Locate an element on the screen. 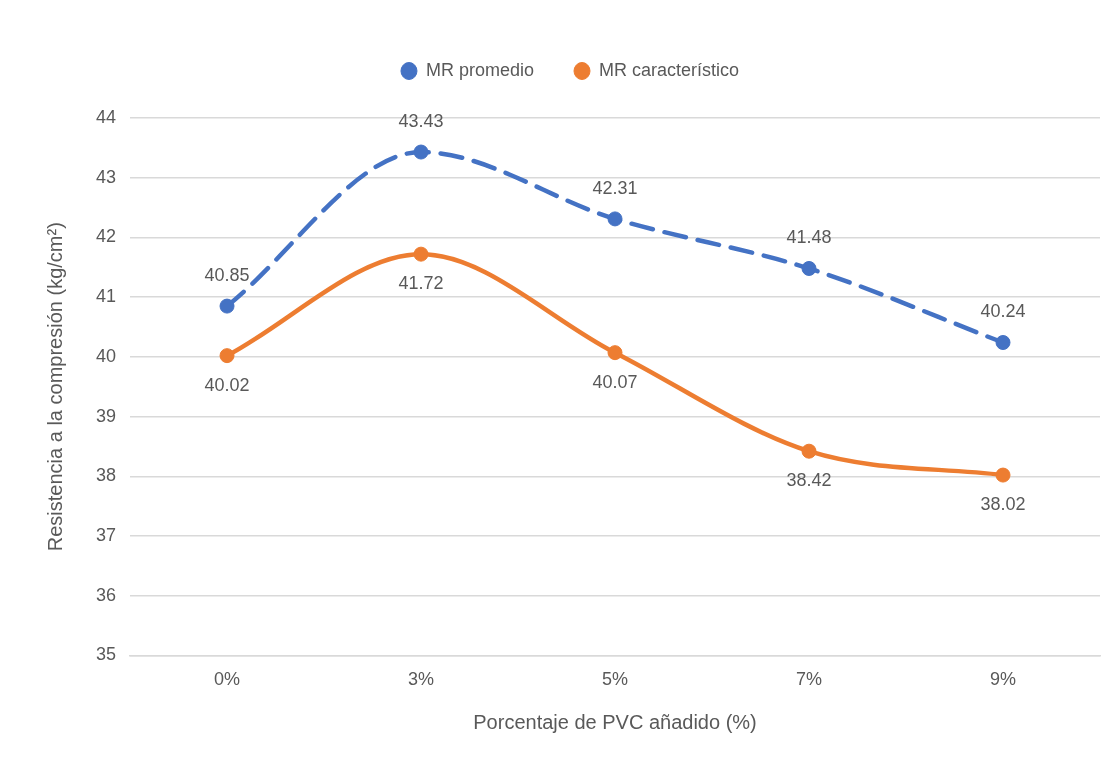 The image size is (1112, 761). x-tick-label: 9% is located at coordinates (1003, 679).